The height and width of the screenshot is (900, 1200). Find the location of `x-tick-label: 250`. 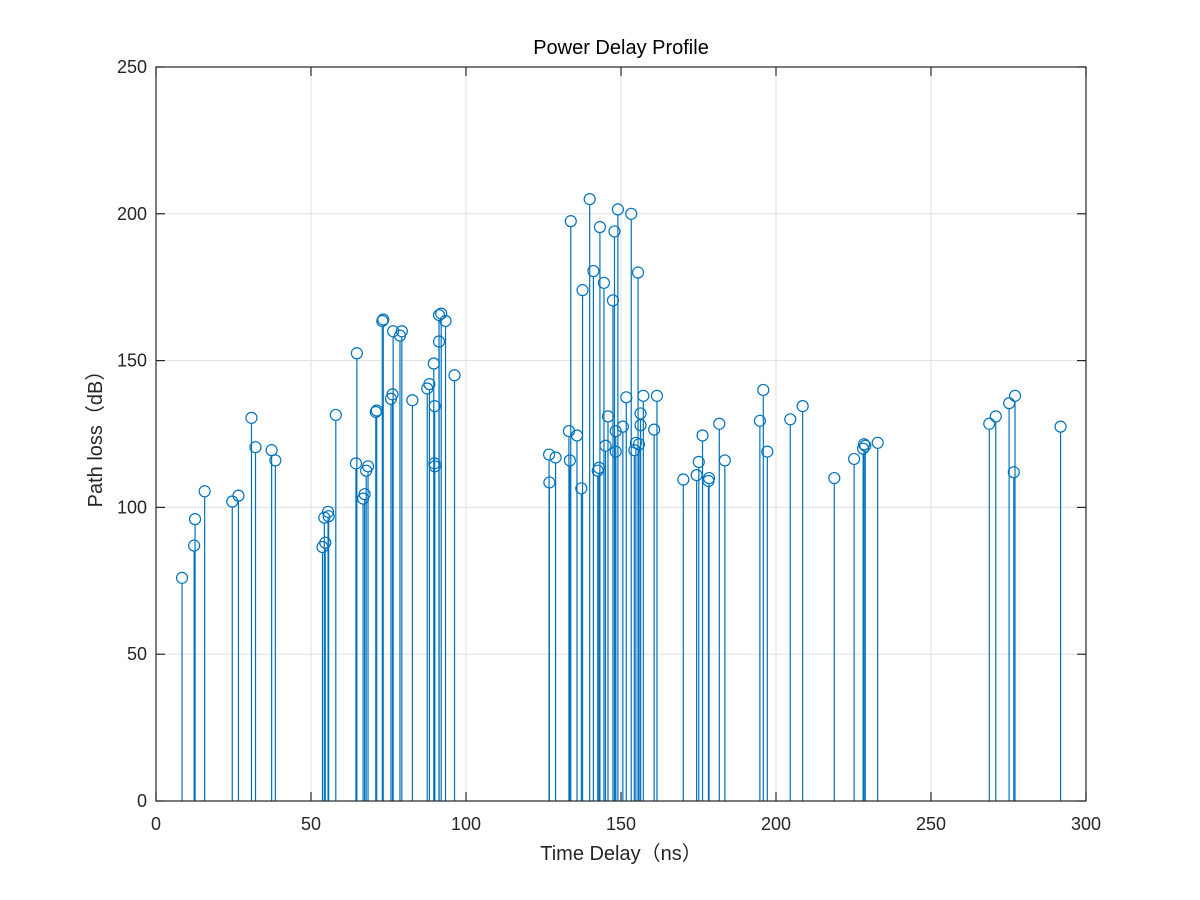

x-tick-label: 250 is located at coordinates (931, 824).